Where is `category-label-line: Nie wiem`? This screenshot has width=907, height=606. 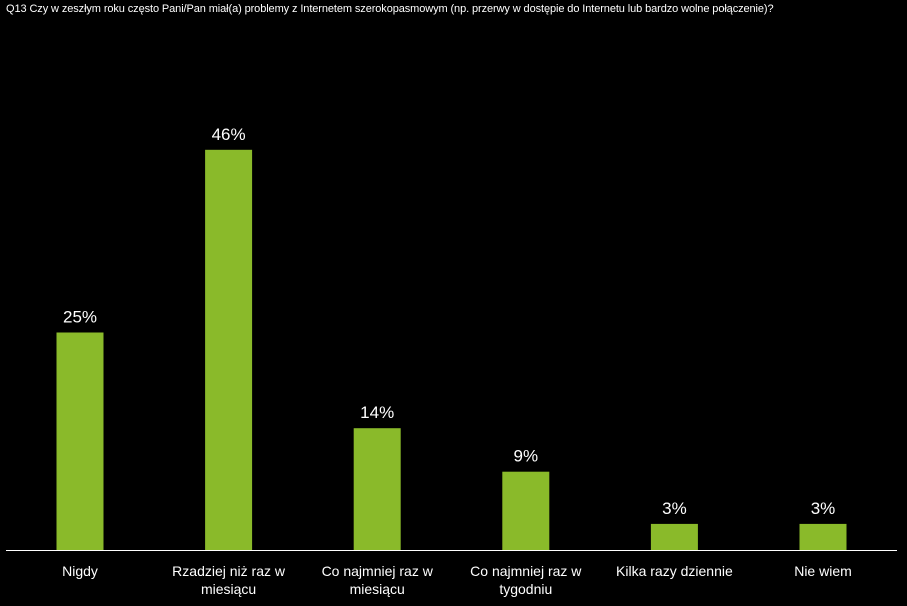
category-label-line: Nie wiem is located at coordinates (823, 571).